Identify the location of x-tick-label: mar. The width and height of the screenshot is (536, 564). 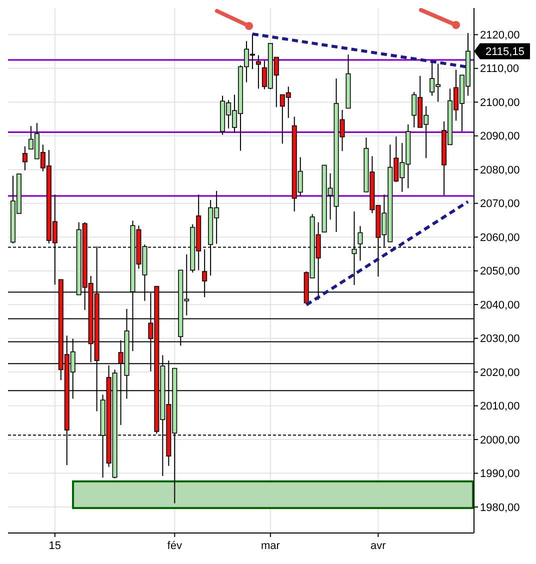
(270, 546).